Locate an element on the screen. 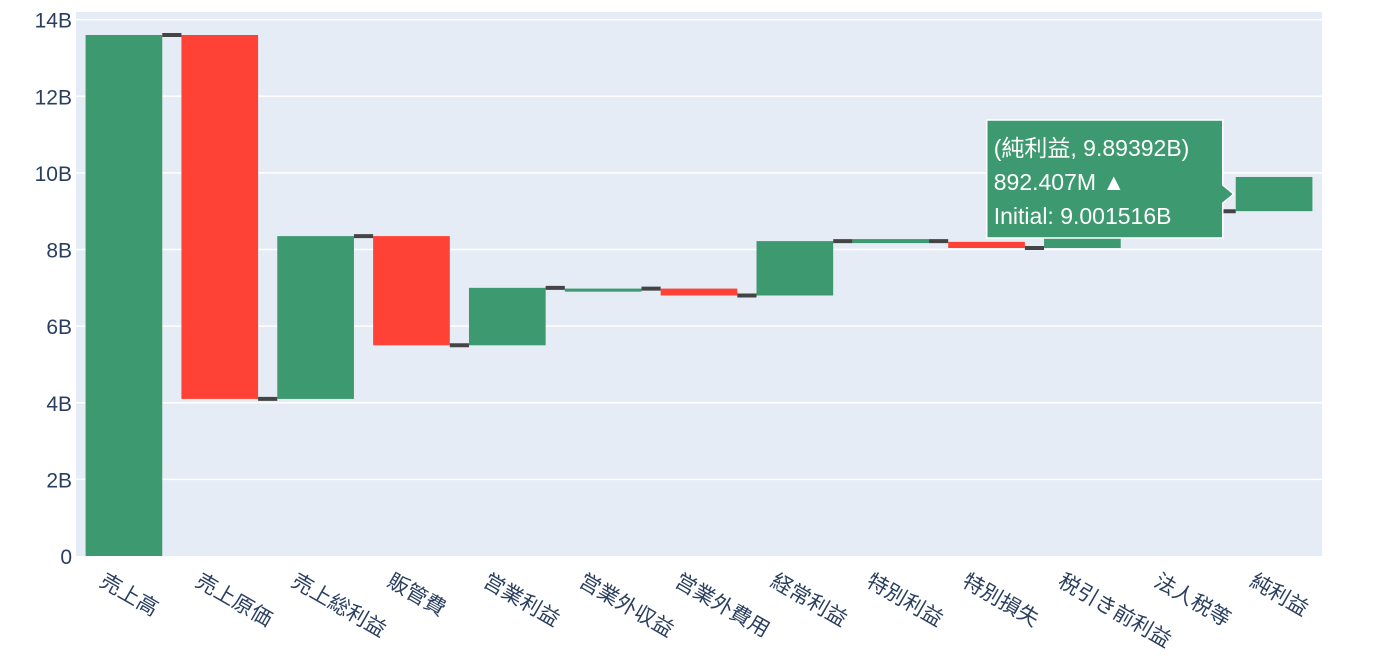 This screenshot has width=1400, height=664. tooltip-box is located at coordinates (1110, 179).